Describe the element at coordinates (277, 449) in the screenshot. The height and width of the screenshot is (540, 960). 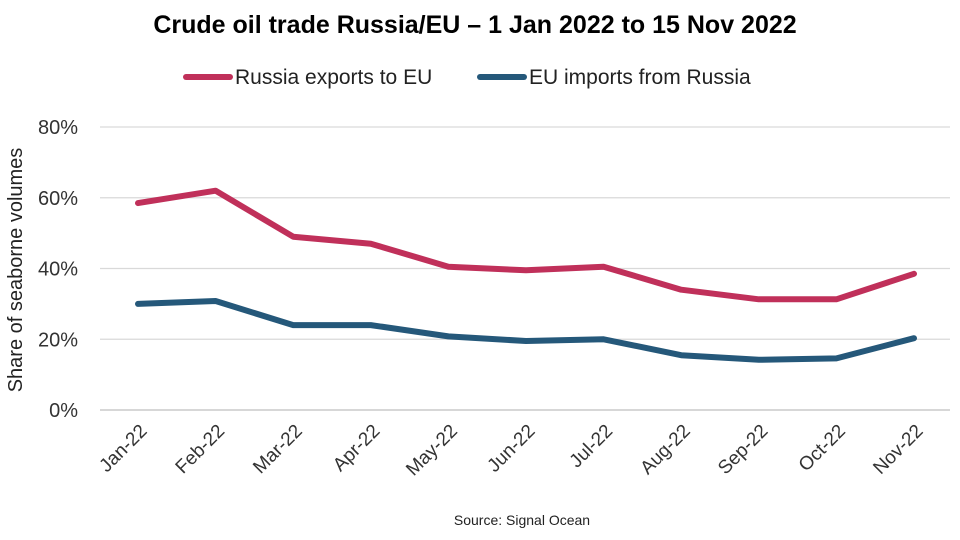
I see `x-tick-label: Mar-22` at that location.